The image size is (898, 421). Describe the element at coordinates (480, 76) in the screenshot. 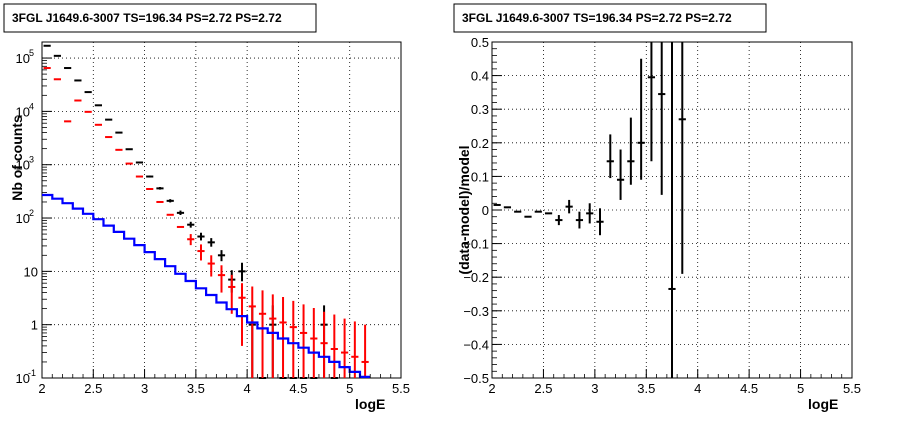

I see `y-tick-label: 0.4` at that location.